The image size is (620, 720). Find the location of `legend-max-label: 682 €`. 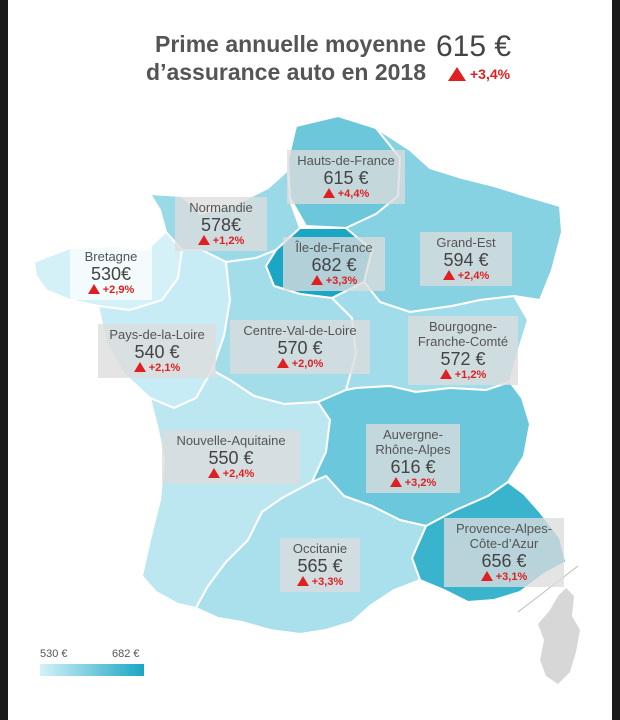

legend-max-label: 682 € is located at coordinates (126, 654).